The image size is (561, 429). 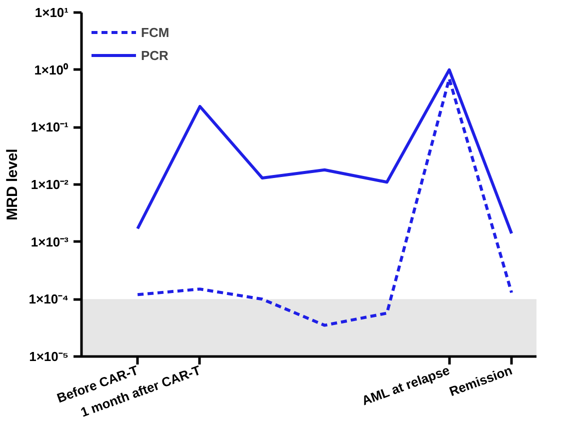 What do you see at coordinates (49, 127) in the screenshot?
I see `y-tick-label: 1×10⁻¹` at bounding box center [49, 127].